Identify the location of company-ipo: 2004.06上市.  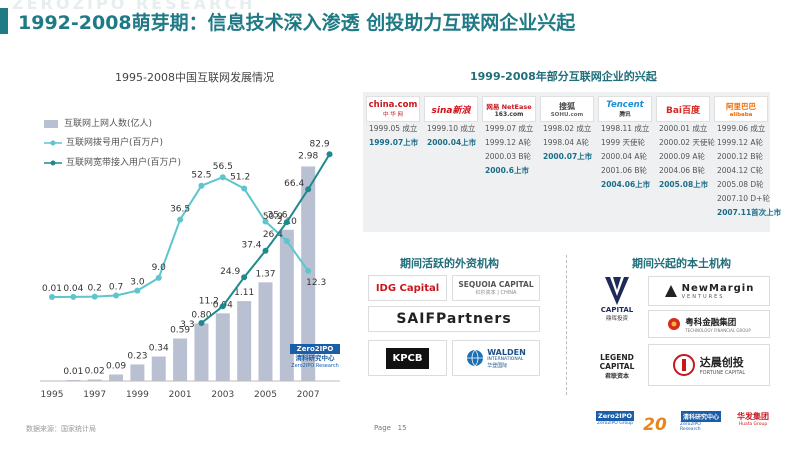
(626, 184).